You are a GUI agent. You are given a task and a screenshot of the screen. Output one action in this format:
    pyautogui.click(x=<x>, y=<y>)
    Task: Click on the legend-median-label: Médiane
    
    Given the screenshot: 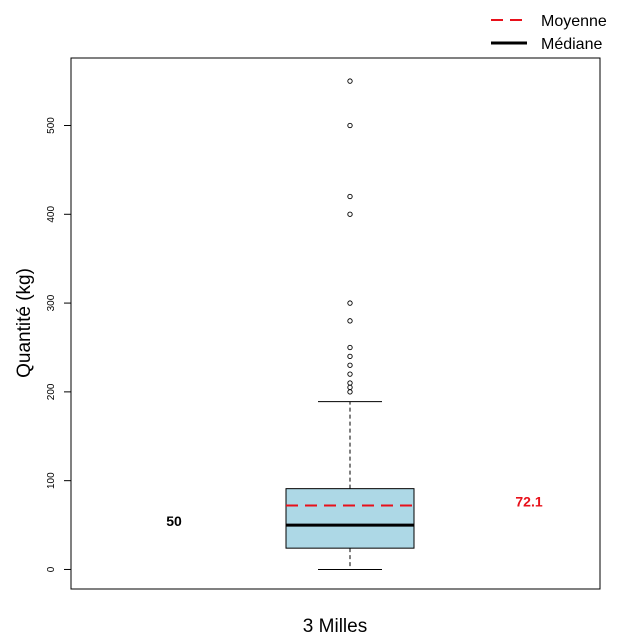 What is the action you would take?
    pyautogui.click(x=571, y=44)
    